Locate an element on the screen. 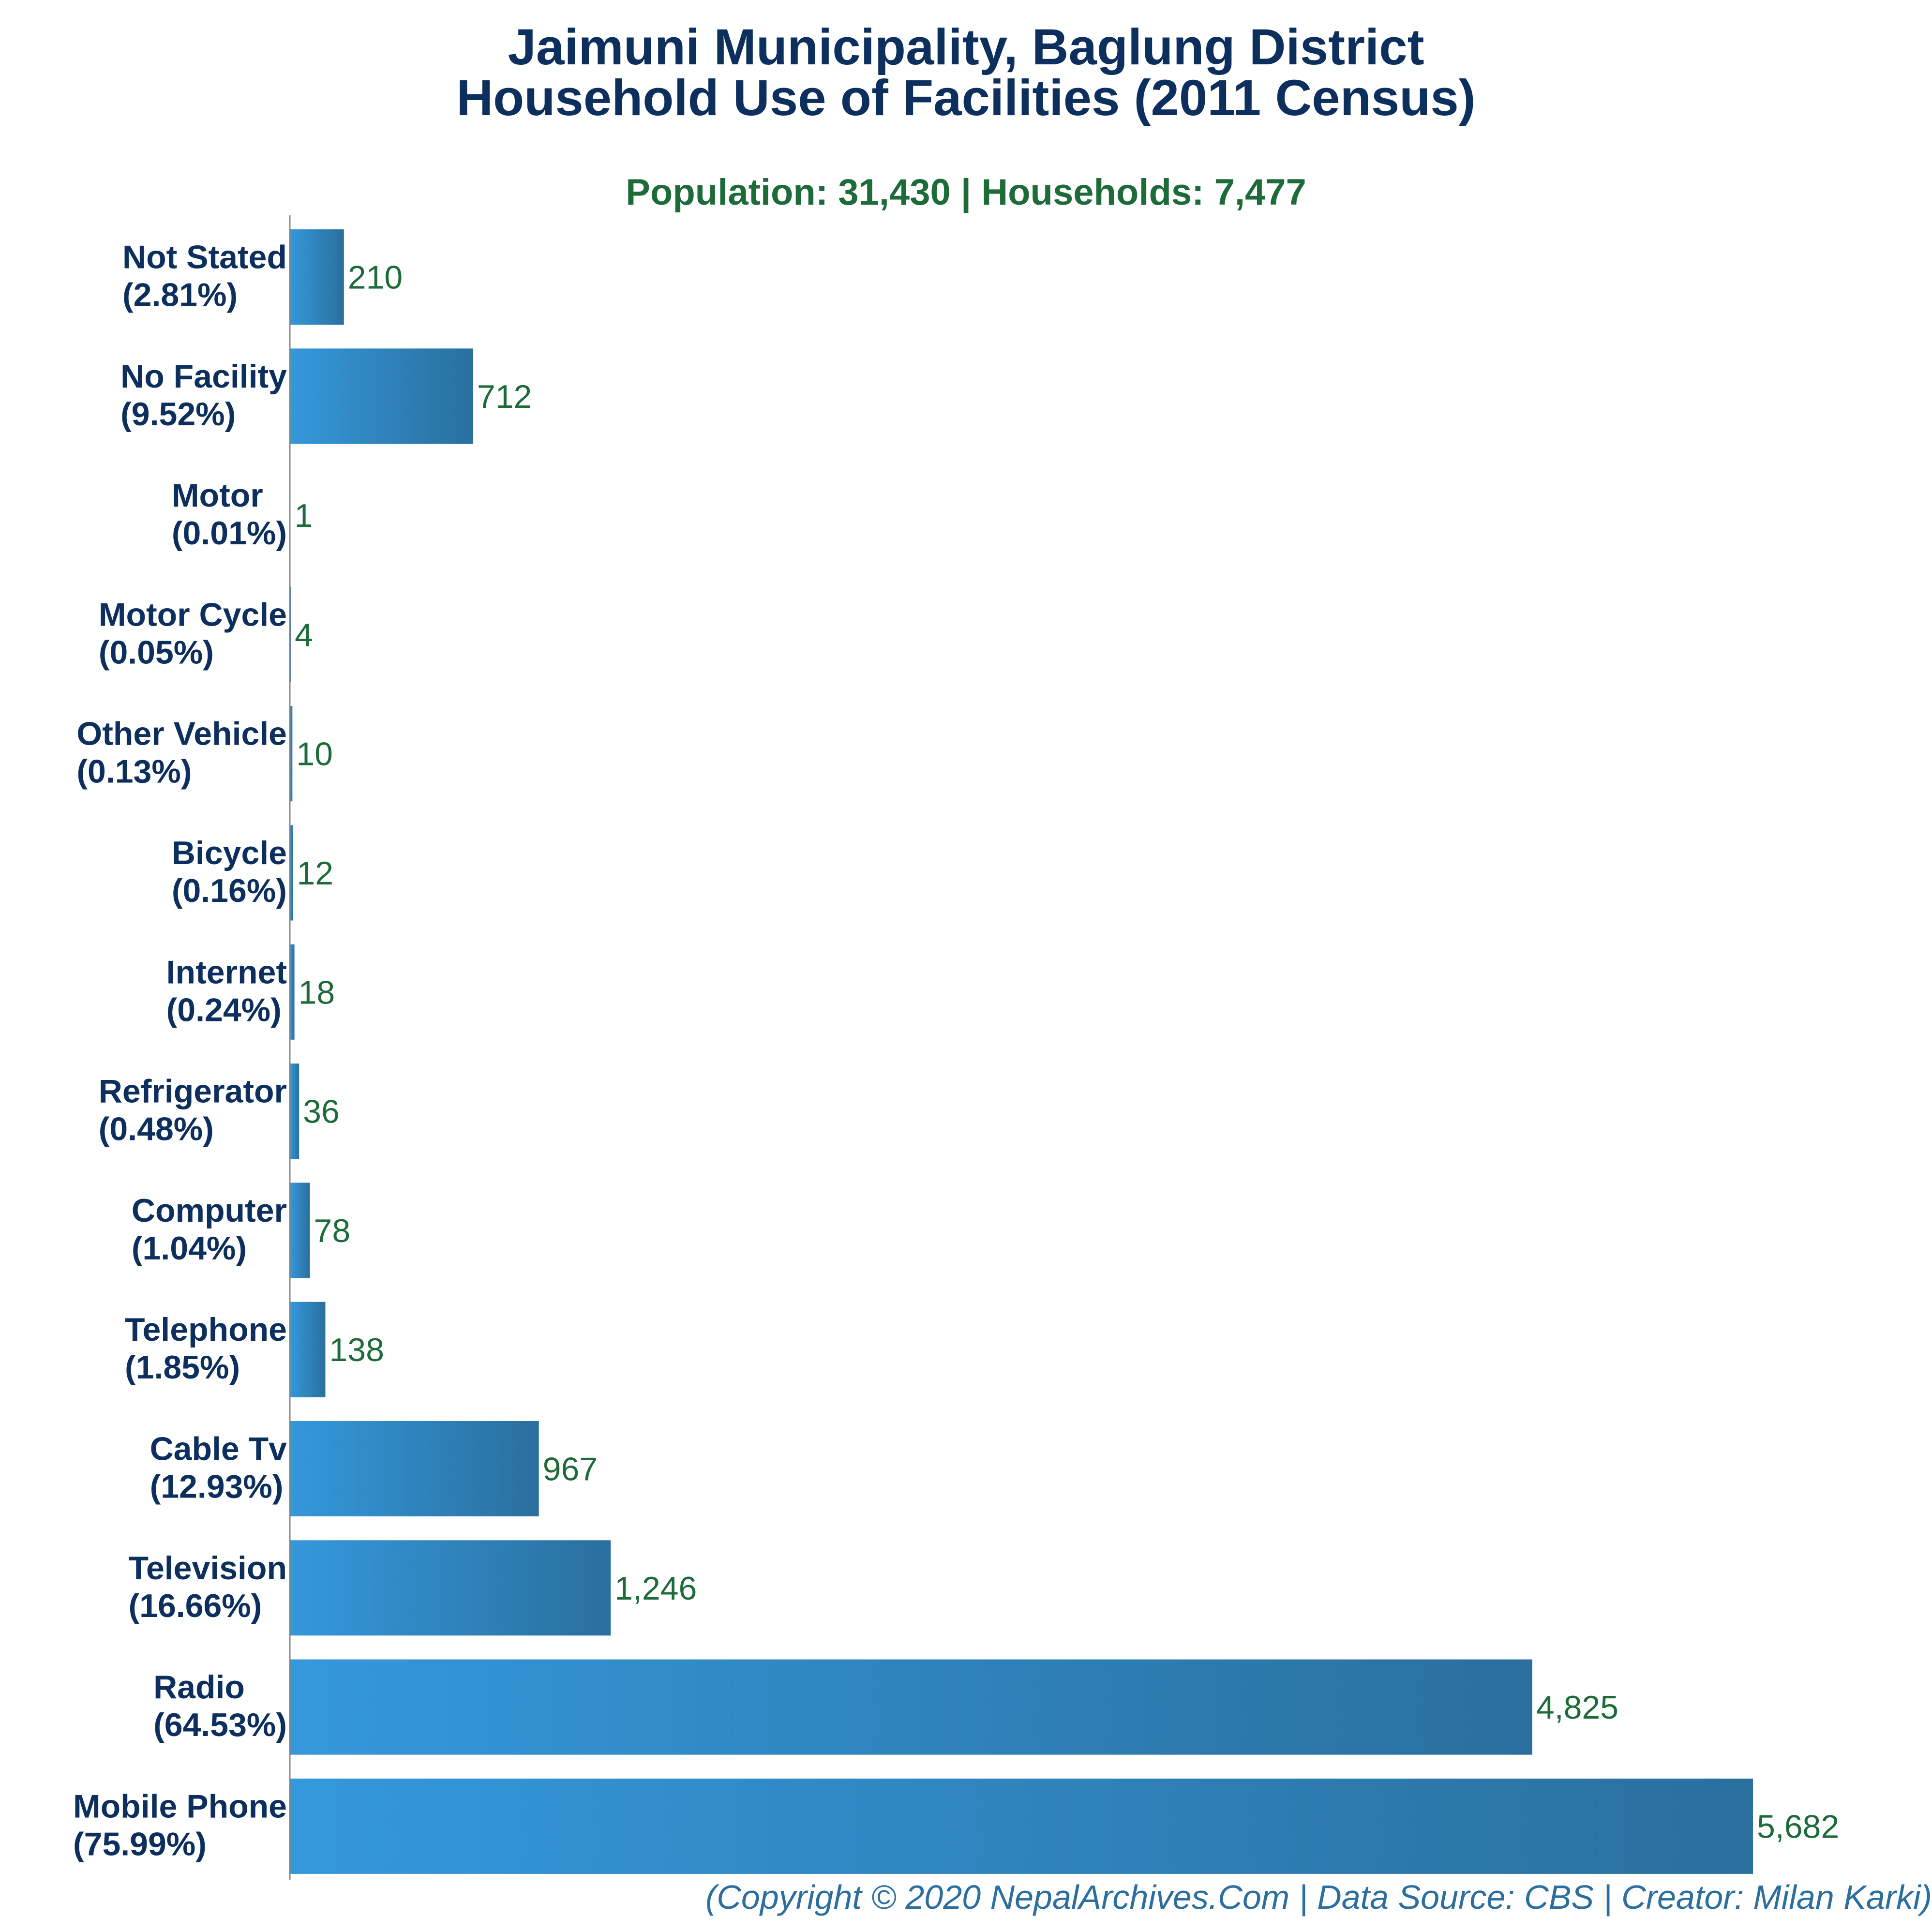 This screenshot has height=1932, width=1932. category-label: Motor Cycle is located at coordinates (193, 614).